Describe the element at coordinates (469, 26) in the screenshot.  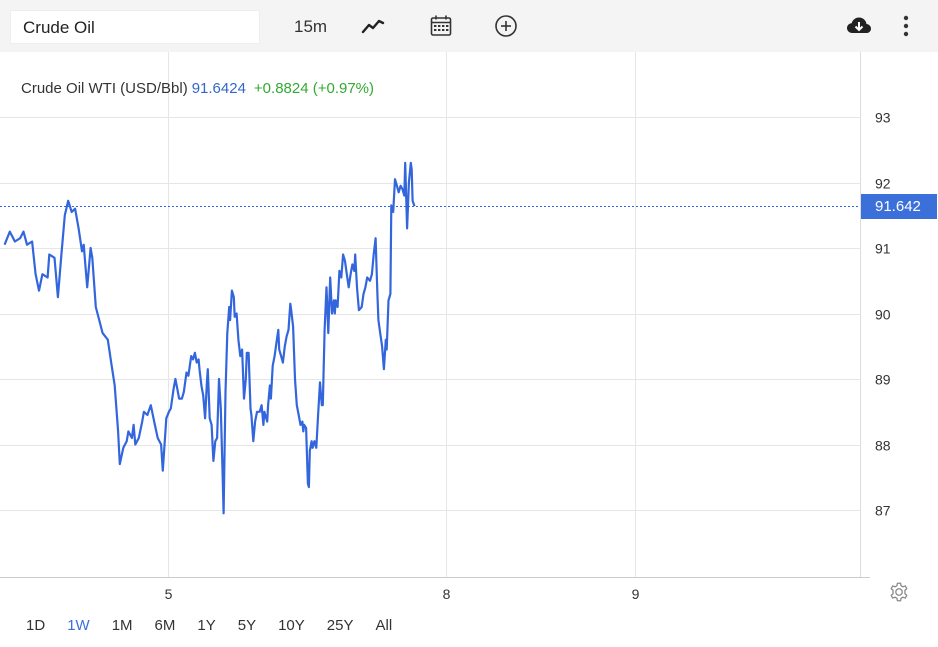
I see `toolbar: Crude Oil 15m` at that location.